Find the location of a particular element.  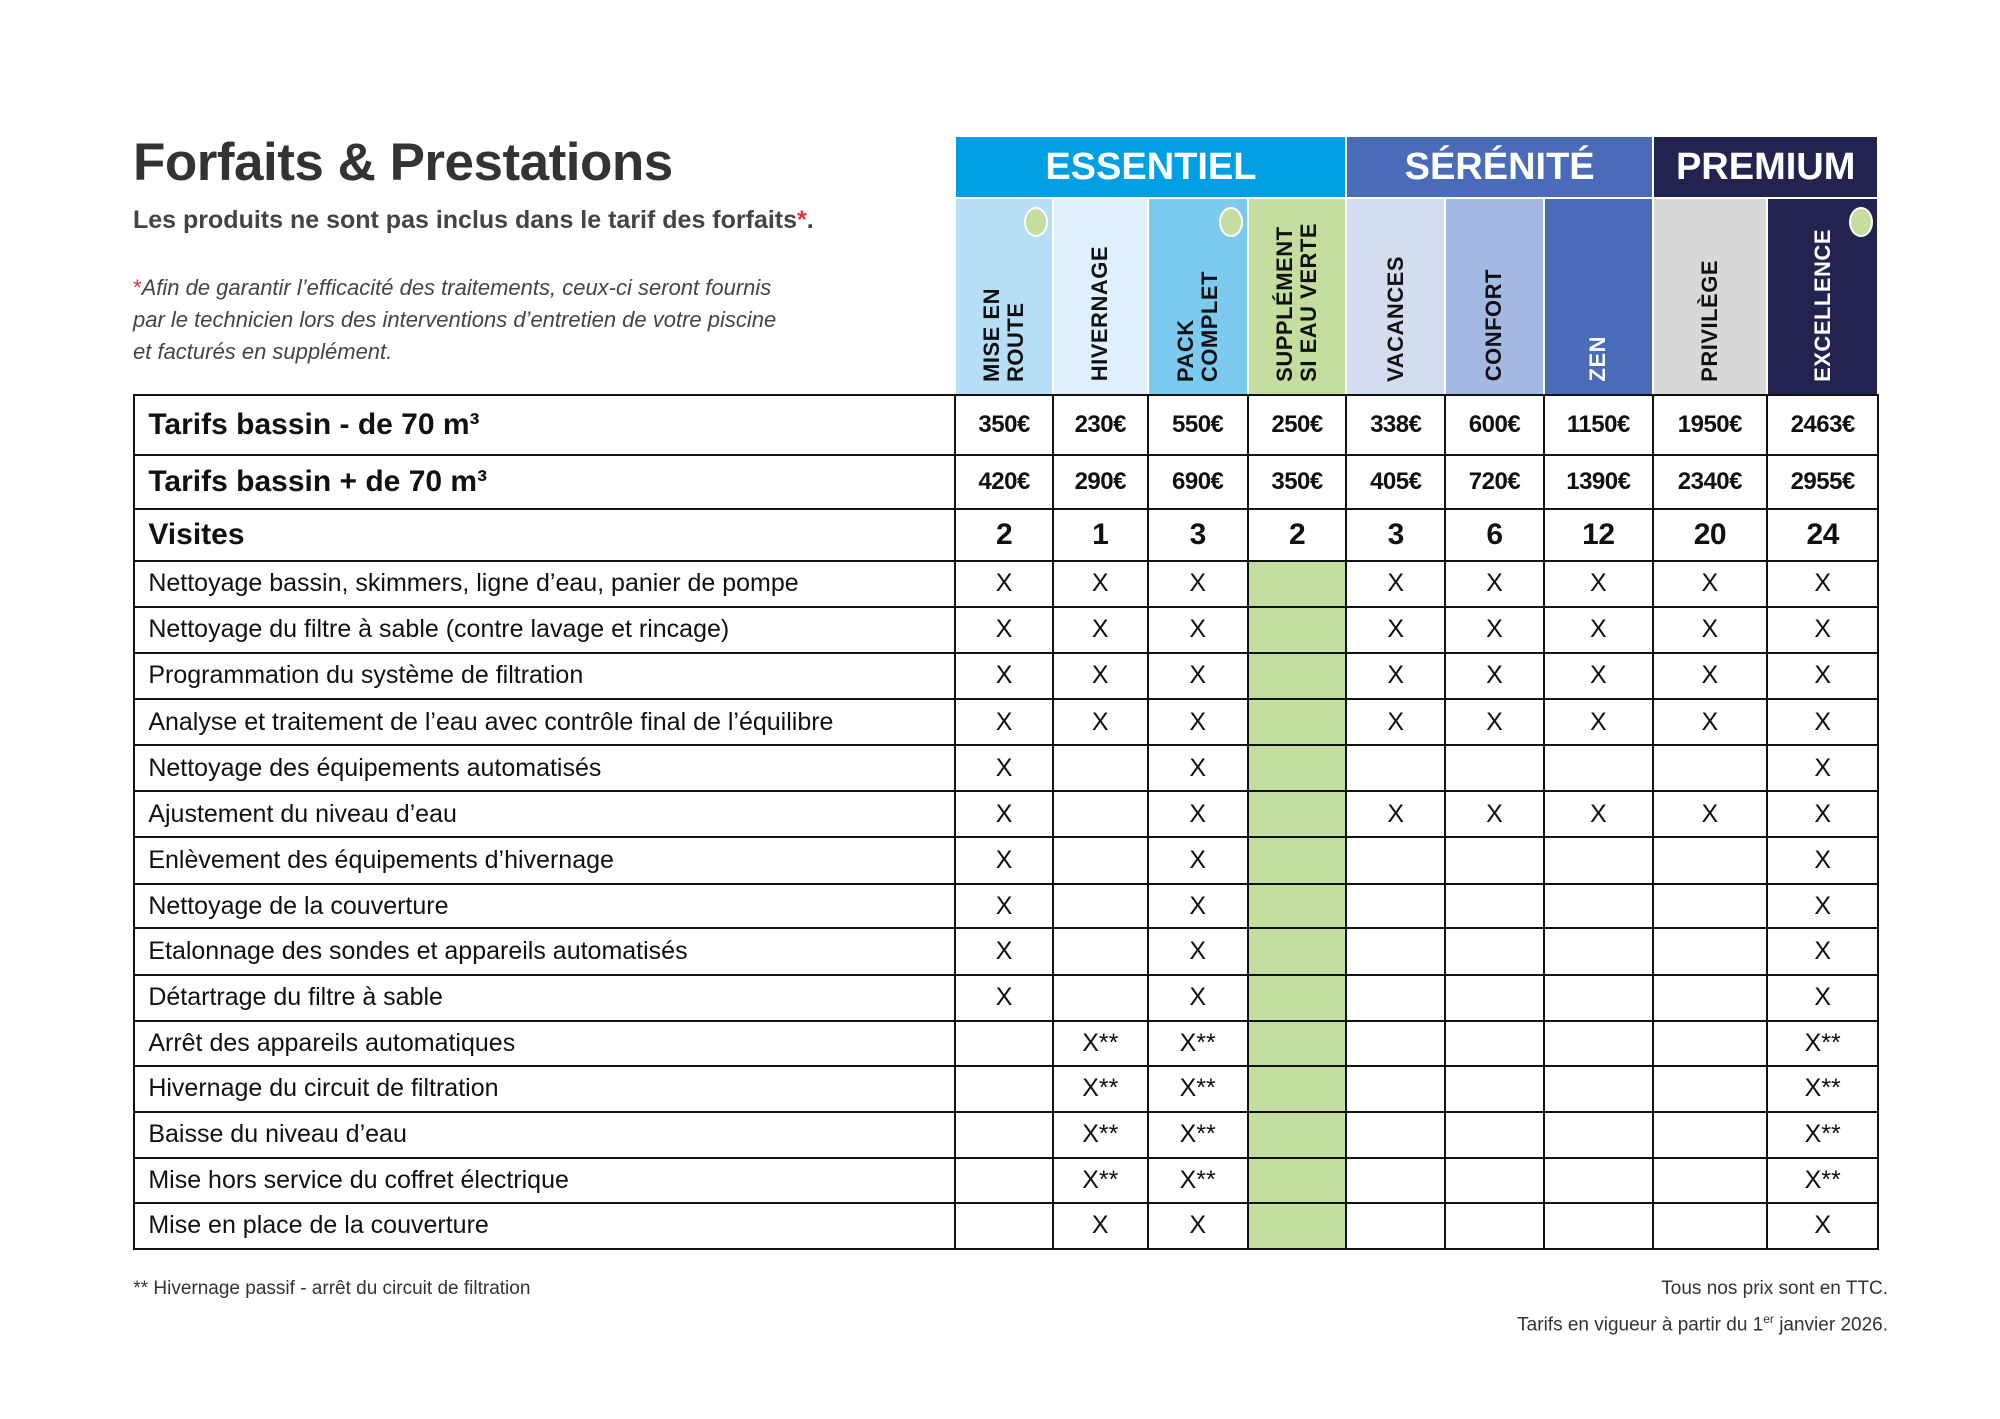

column-label: PRIVILÈGE is located at coordinates (1709, 321).